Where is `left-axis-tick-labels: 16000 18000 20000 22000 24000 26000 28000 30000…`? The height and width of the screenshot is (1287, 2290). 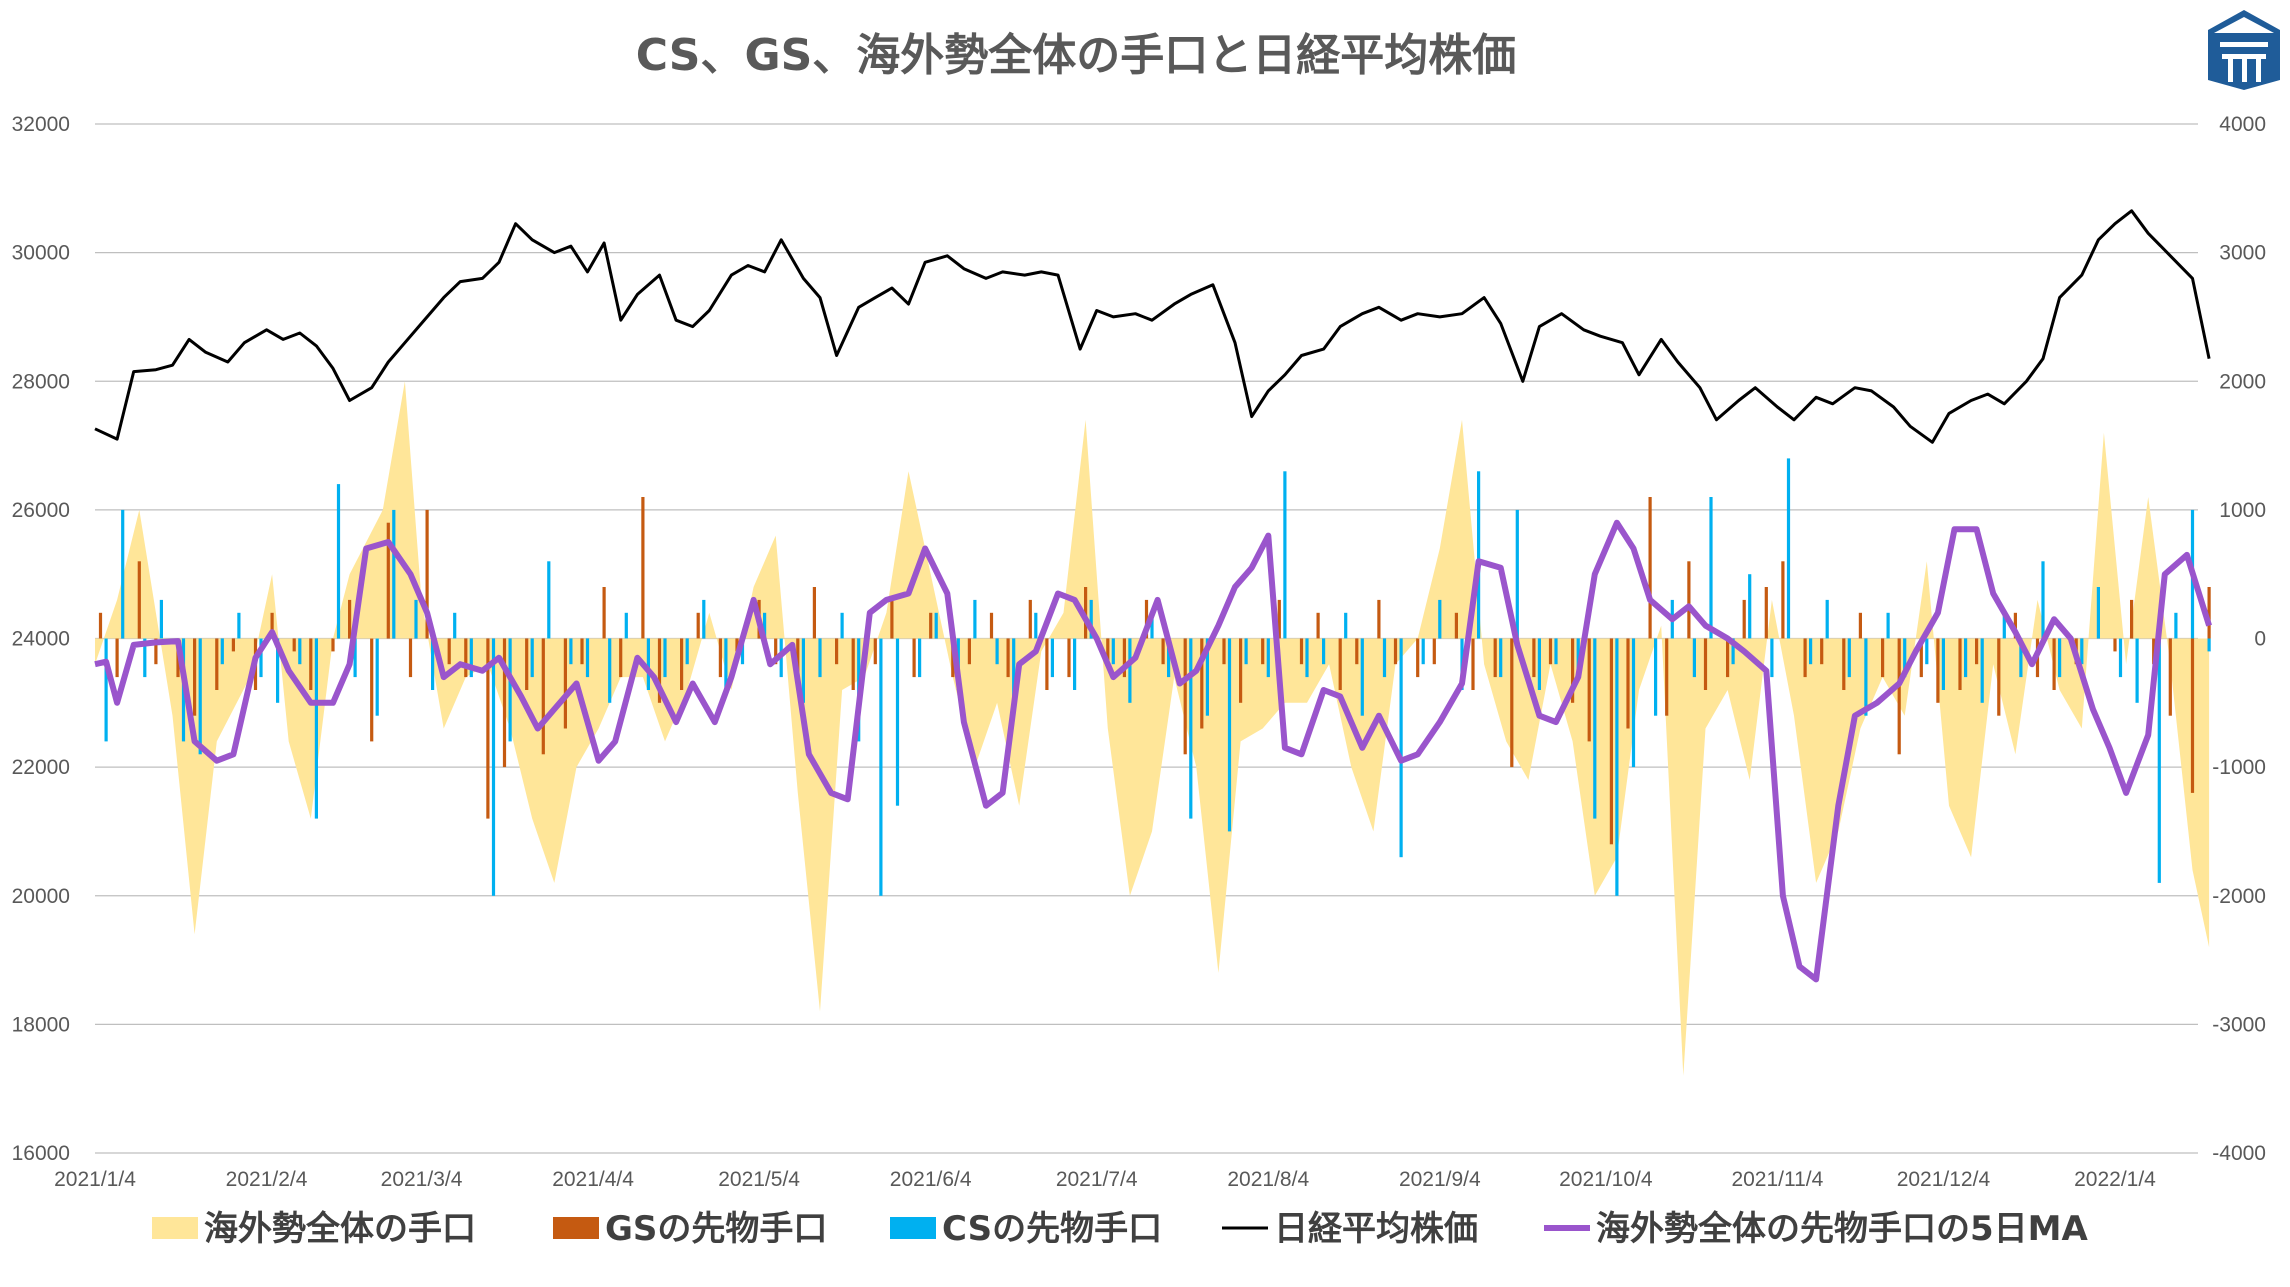 left-axis-tick-labels: 16000 18000 20000 22000 24000 26000 28000 30000… is located at coordinates (41, 639).